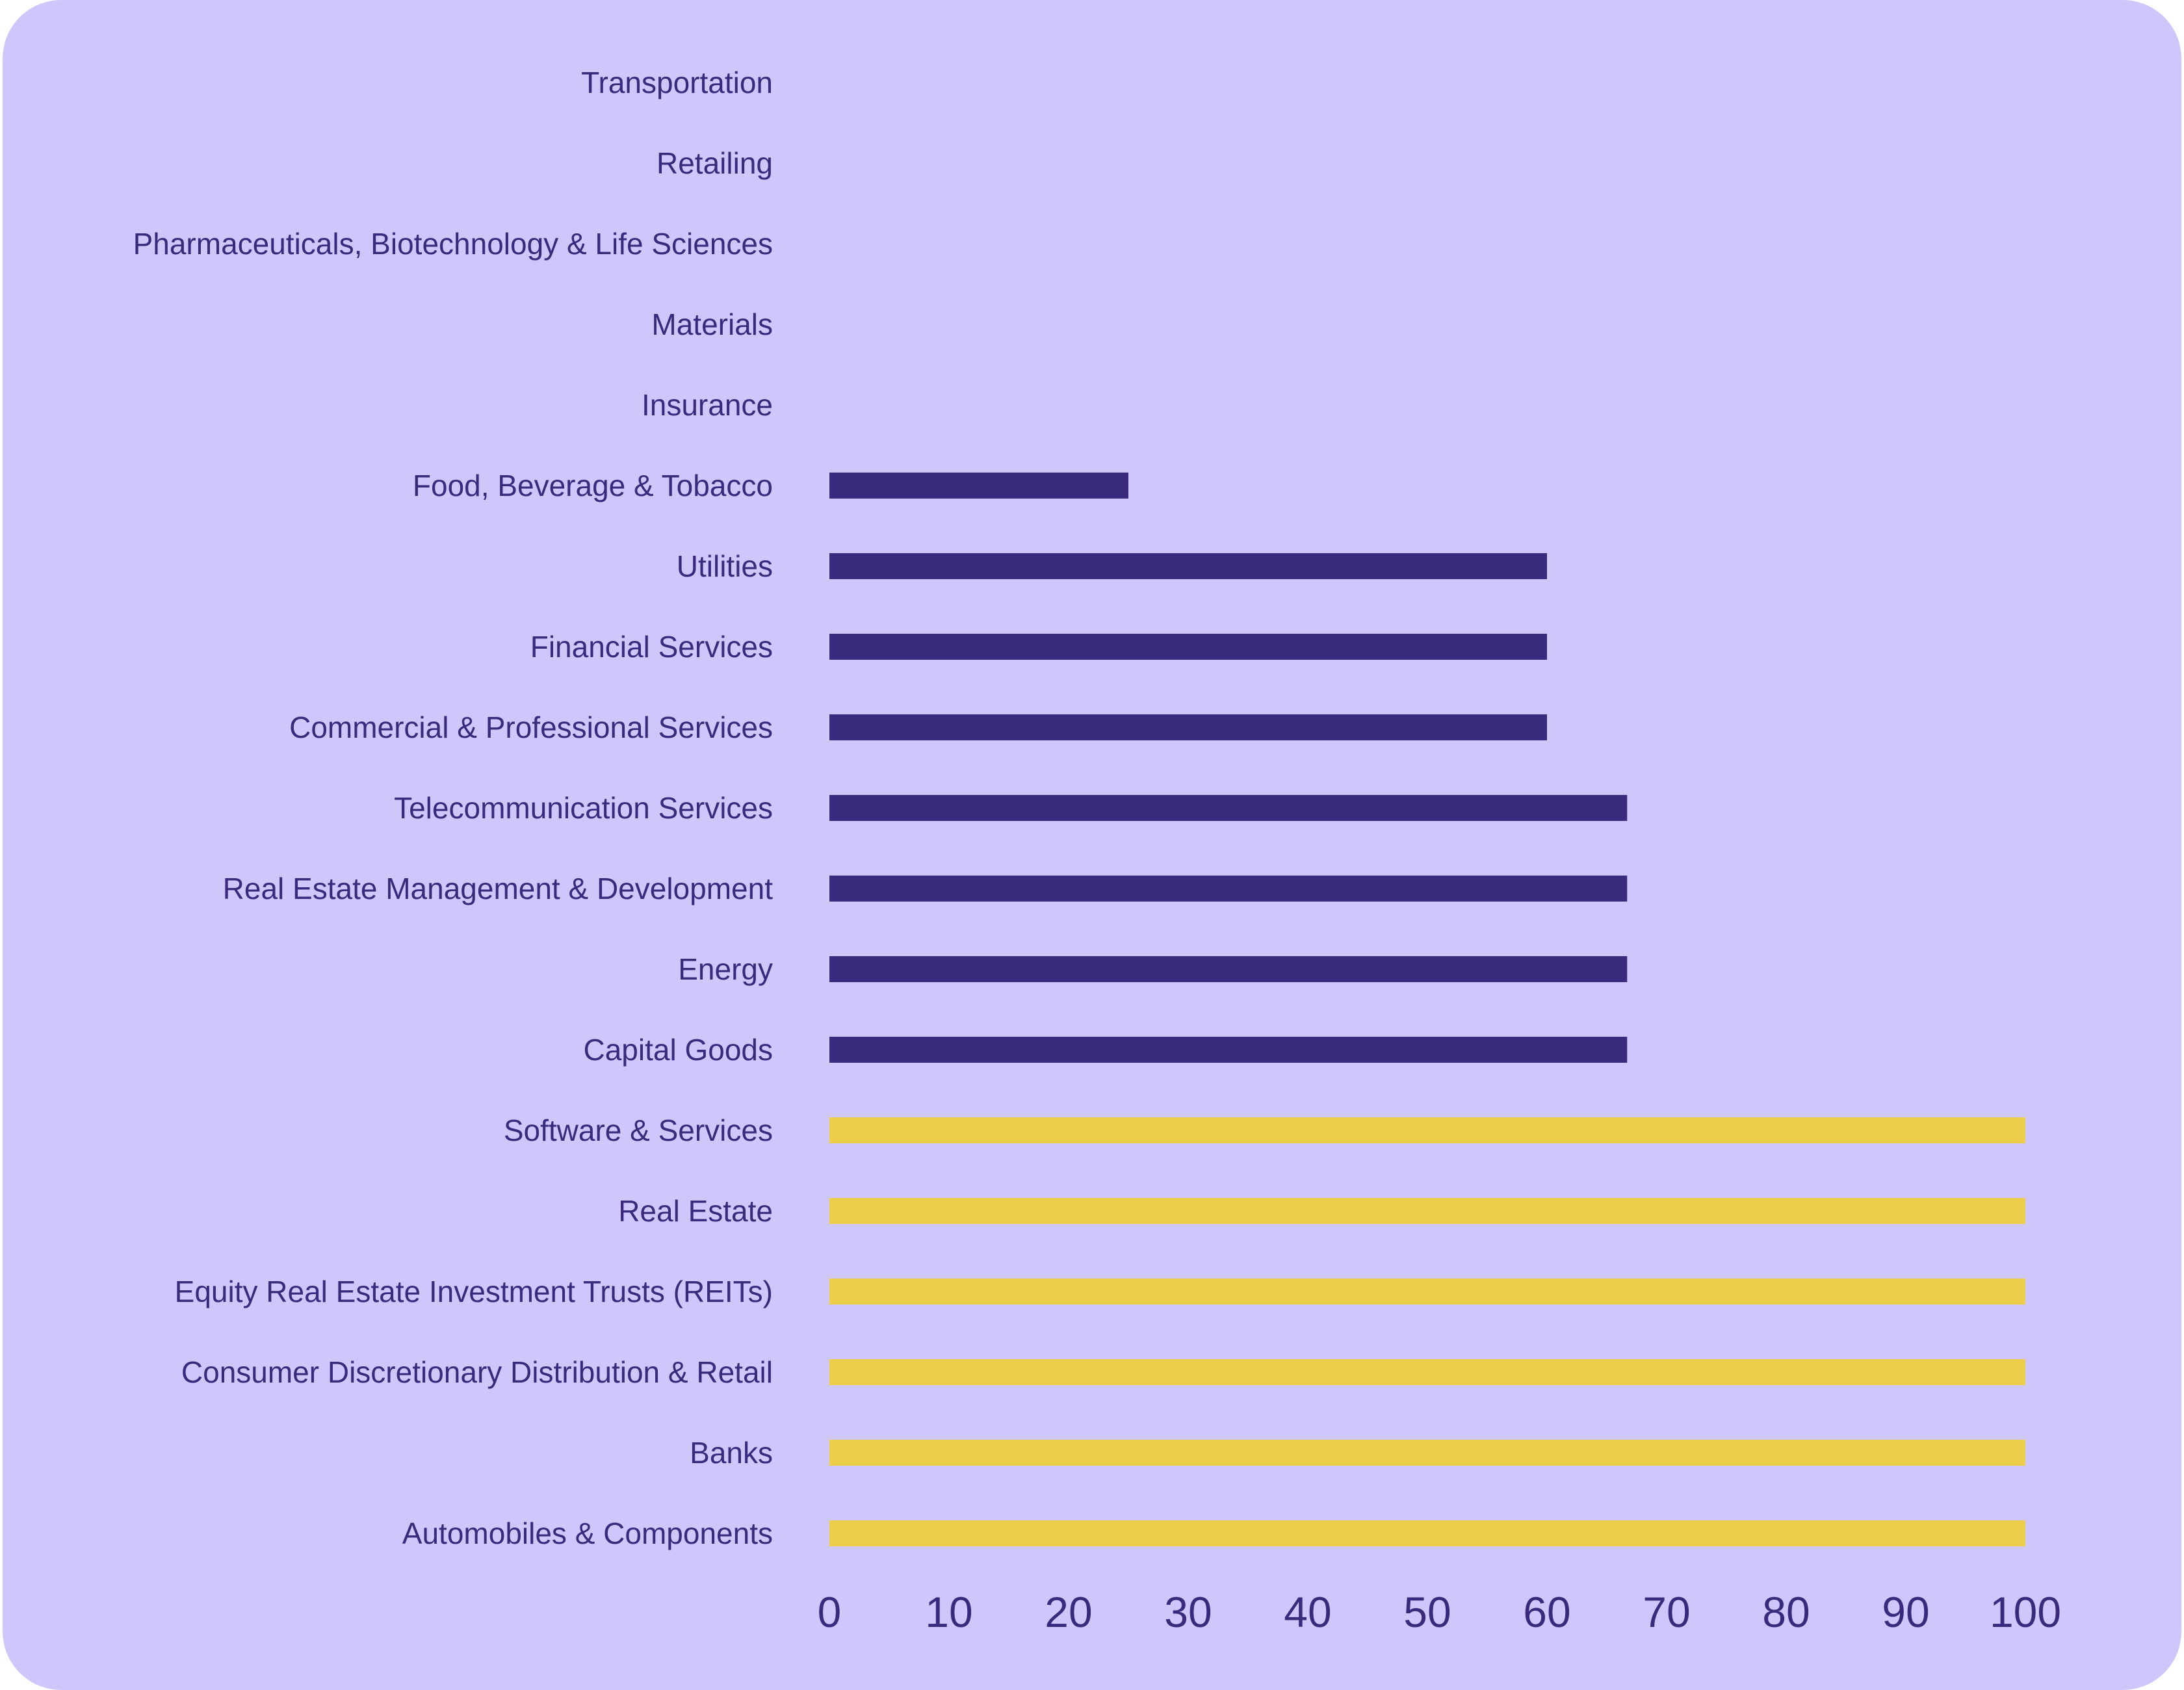 The width and height of the screenshot is (2184, 1690). Describe the element at coordinates (725, 566) in the screenshot. I see `category-label: Utilities` at that location.